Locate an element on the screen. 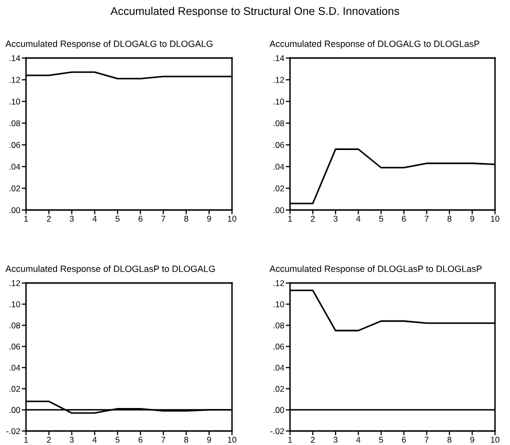  chart-title: Accumulated Response of DLOGALG to DLOGLasP is located at coordinates (375, 44).